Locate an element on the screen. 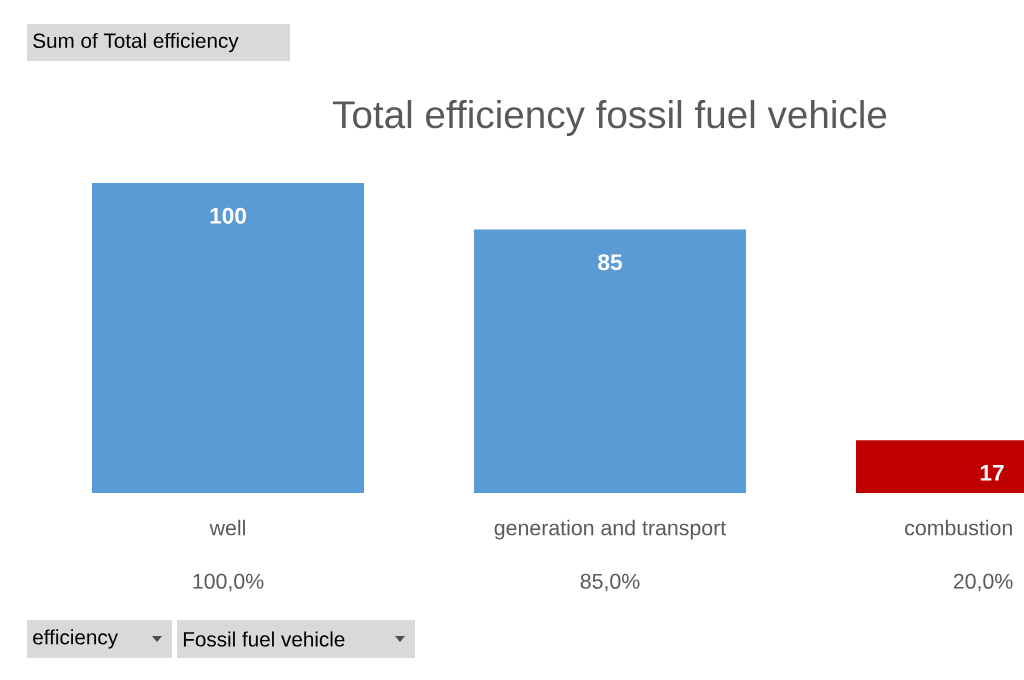  text: 85,0% is located at coordinates (610, 582).